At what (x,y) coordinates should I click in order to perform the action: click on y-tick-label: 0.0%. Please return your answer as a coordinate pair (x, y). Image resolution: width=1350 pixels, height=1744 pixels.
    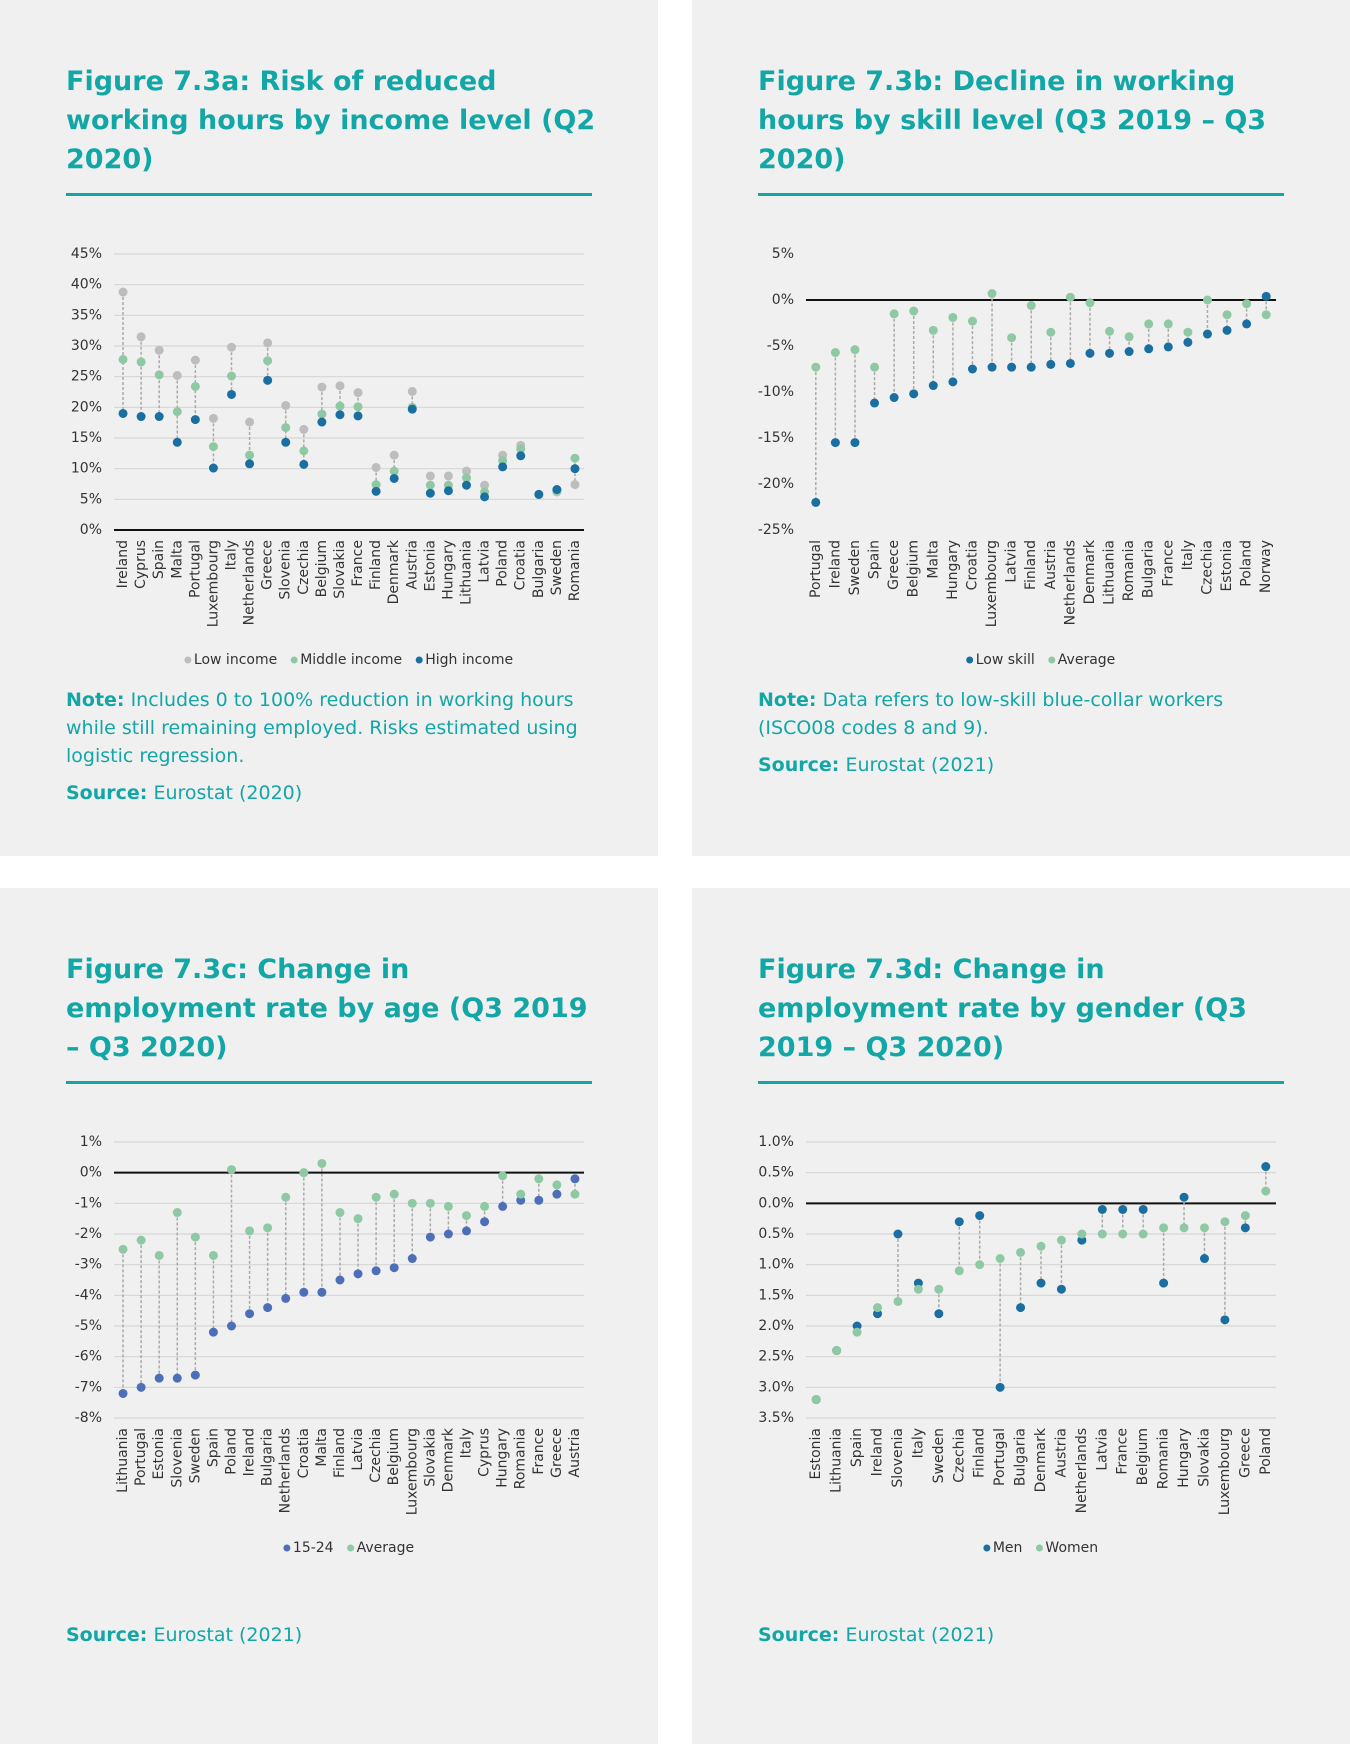
    Looking at the image, I should click on (776, 1203).